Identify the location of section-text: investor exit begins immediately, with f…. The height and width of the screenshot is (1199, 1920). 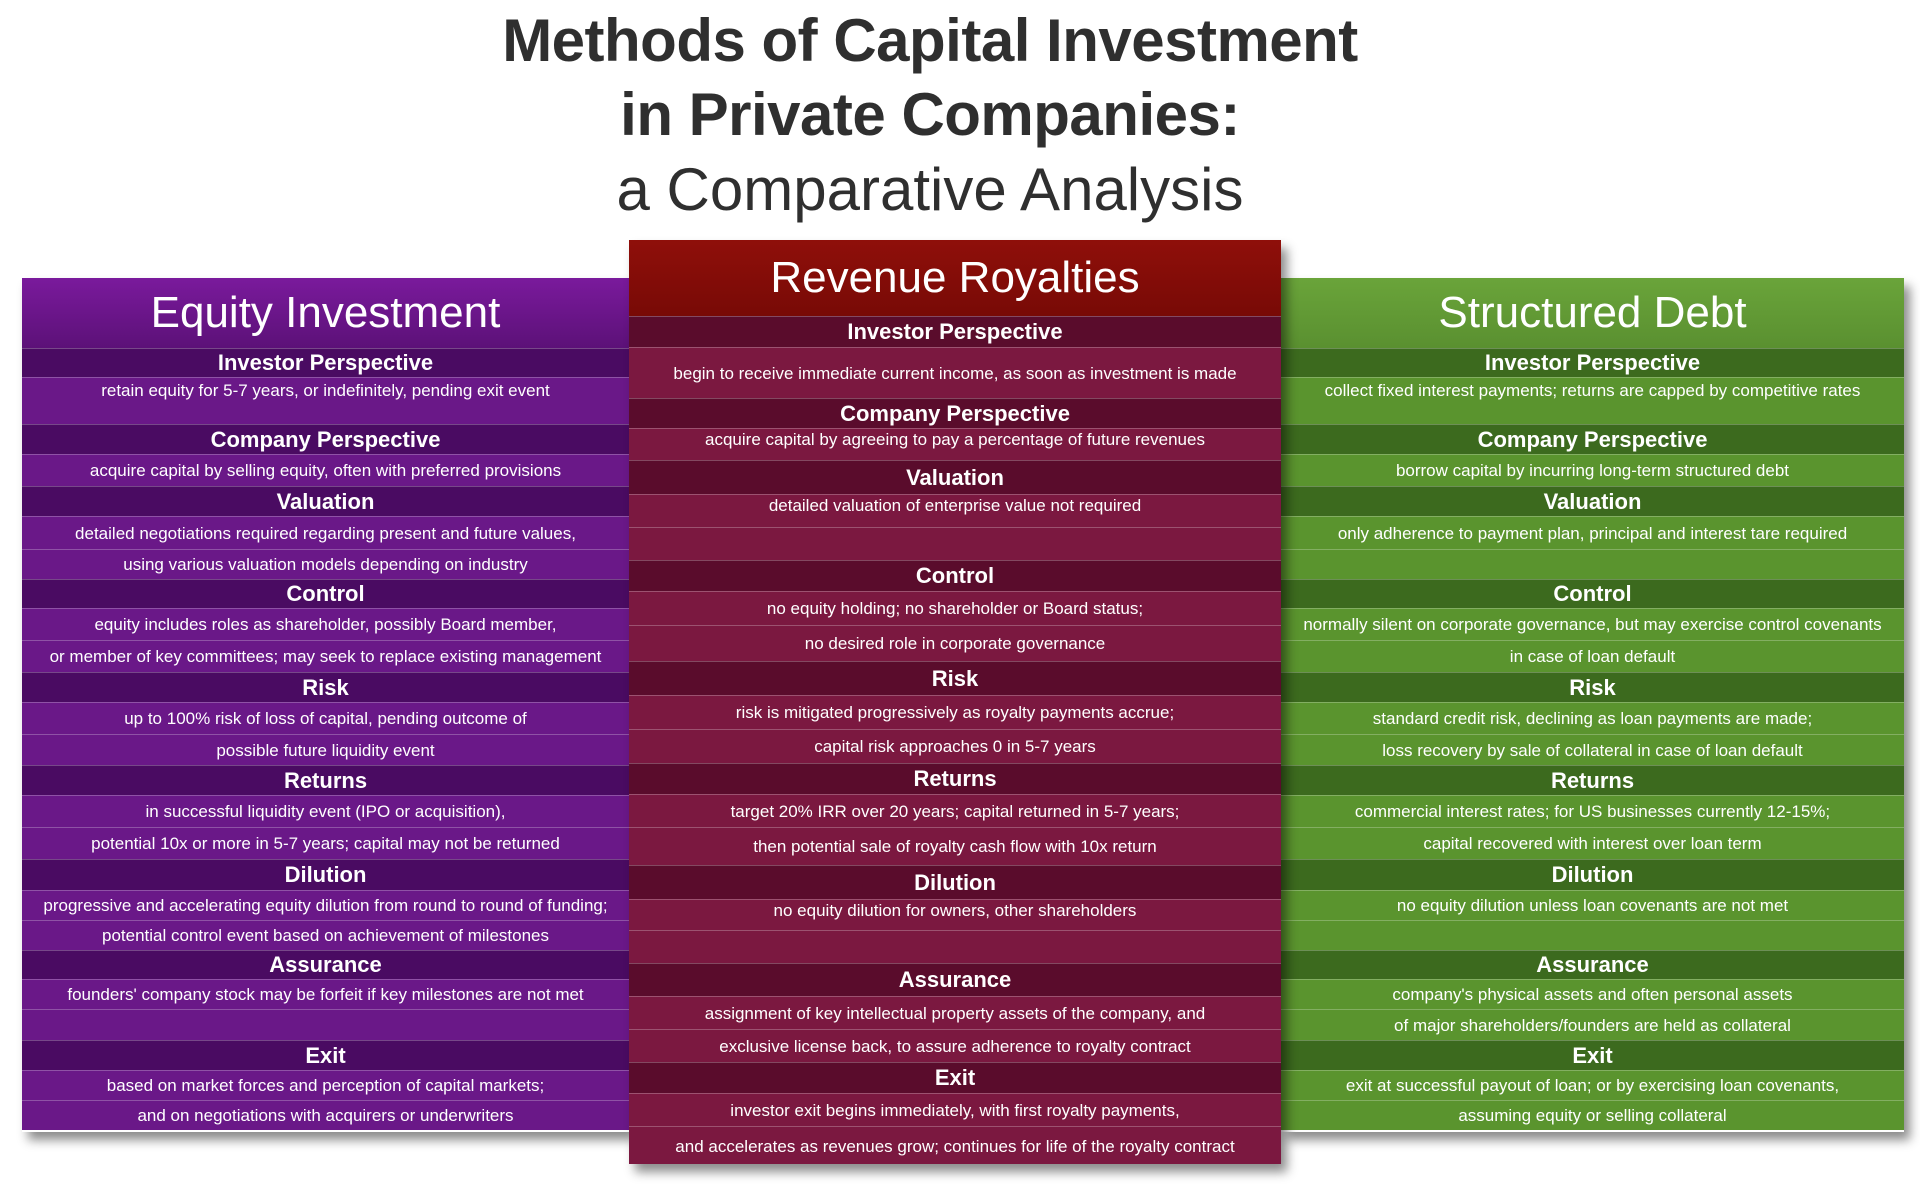
(955, 1109).